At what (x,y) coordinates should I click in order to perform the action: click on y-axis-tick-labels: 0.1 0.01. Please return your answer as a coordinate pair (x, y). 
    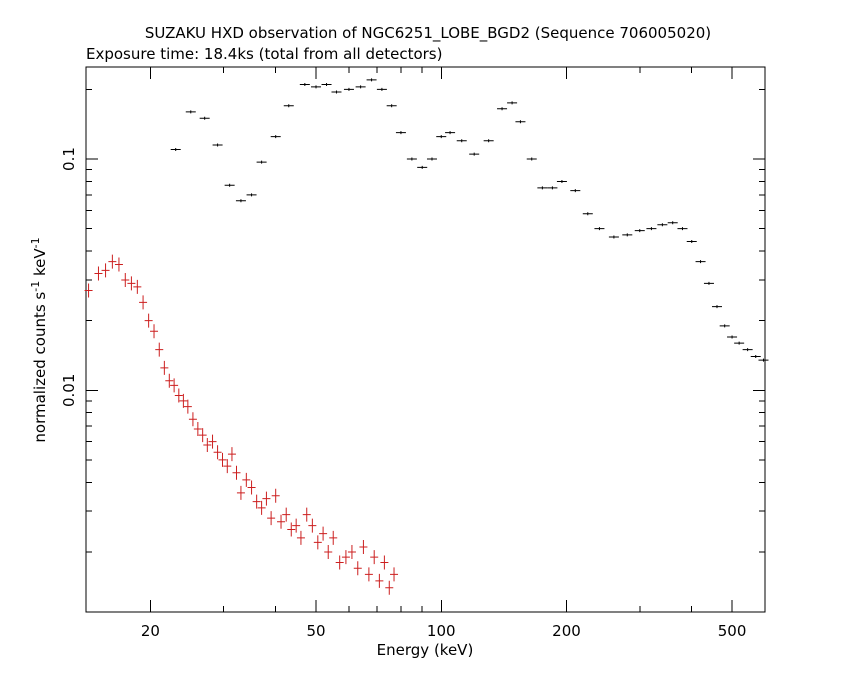
    Looking at the image, I should click on (69, 277).